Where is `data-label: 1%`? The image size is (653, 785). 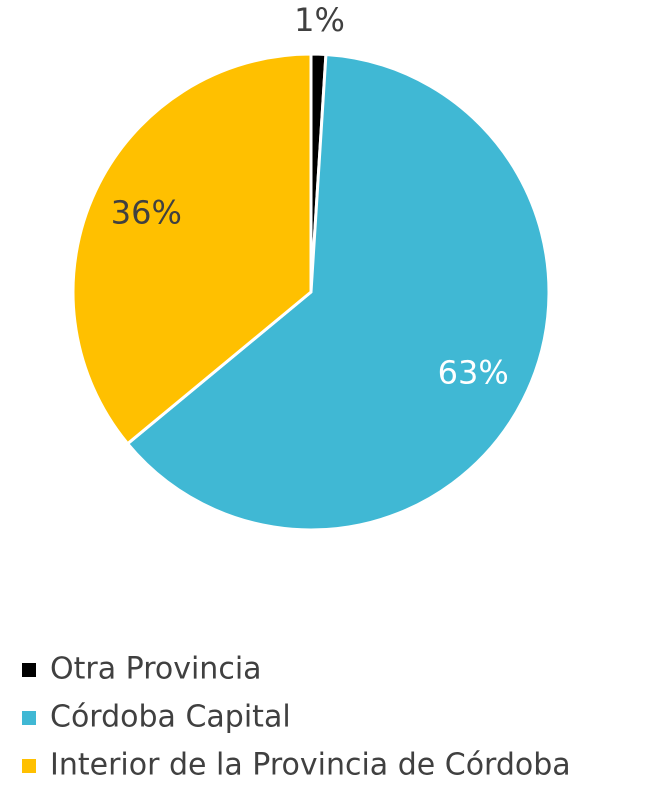
data-label: 1% is located at coordinates (319, 20).